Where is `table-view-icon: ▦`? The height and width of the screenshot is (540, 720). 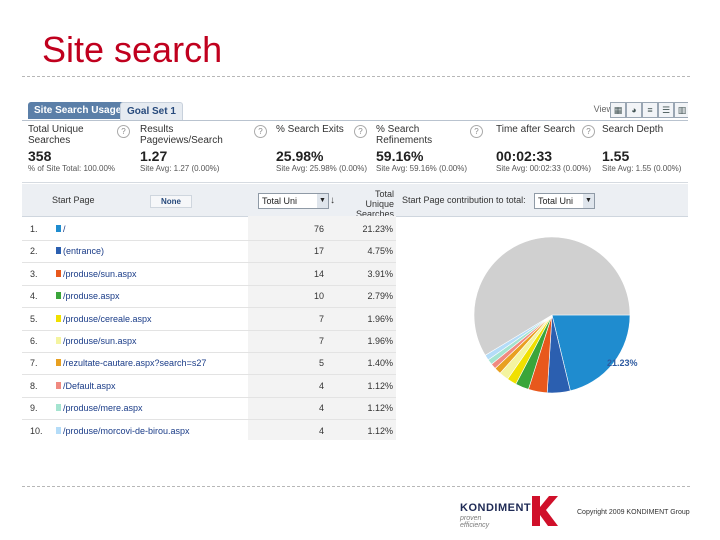 table-view-icon: ▦ is located at coordinates (618, 110).